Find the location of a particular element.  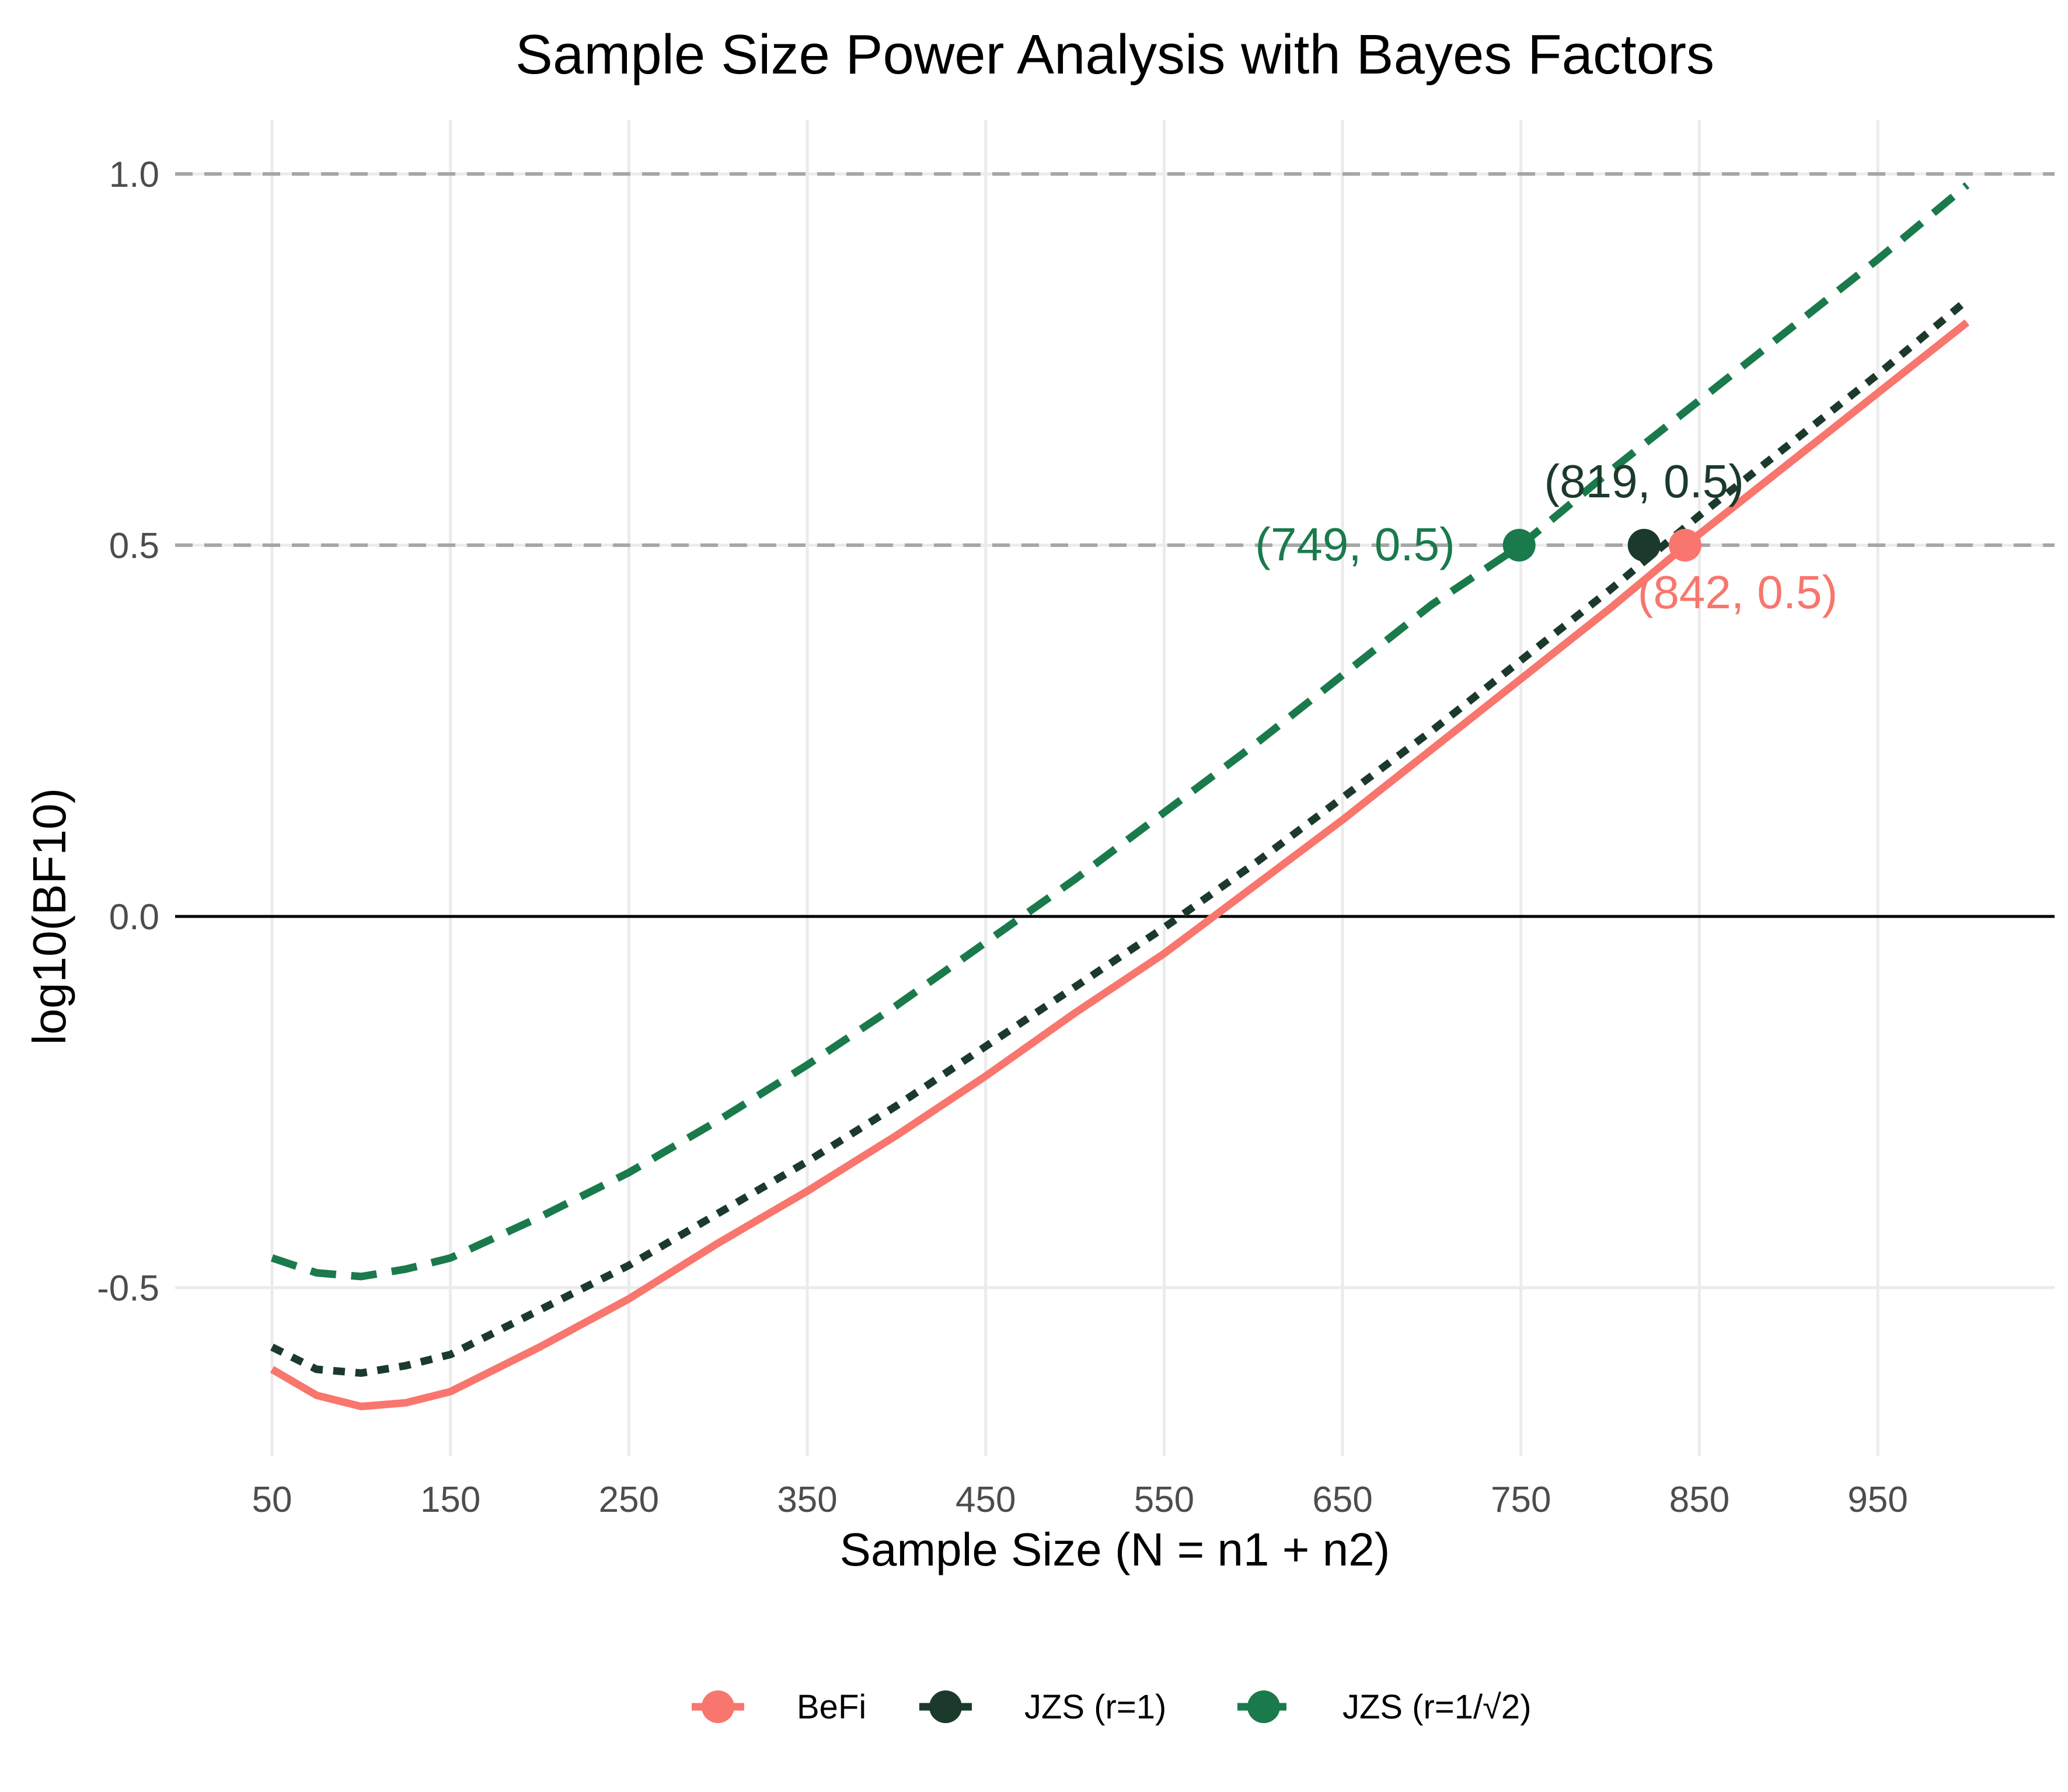

y-tick-label-1: 0.0 is located at coordinates (134, 917).